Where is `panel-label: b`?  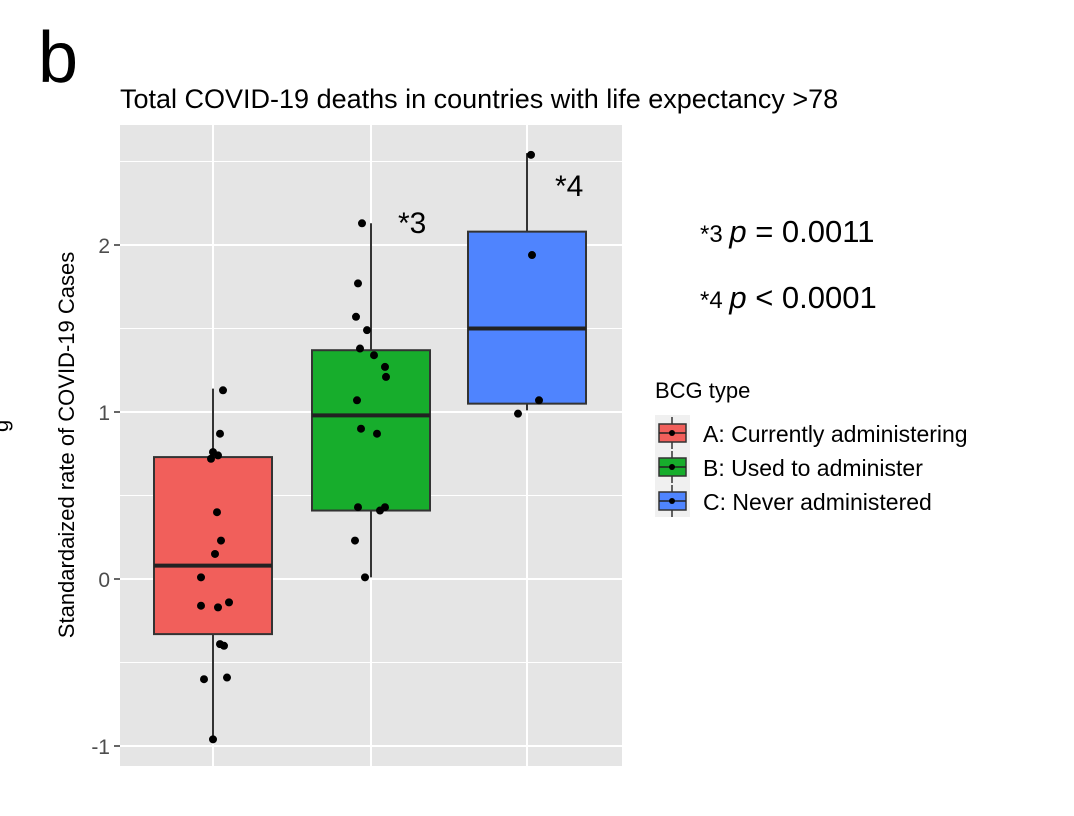
panel-label: b is located at coordinates (58, 58).